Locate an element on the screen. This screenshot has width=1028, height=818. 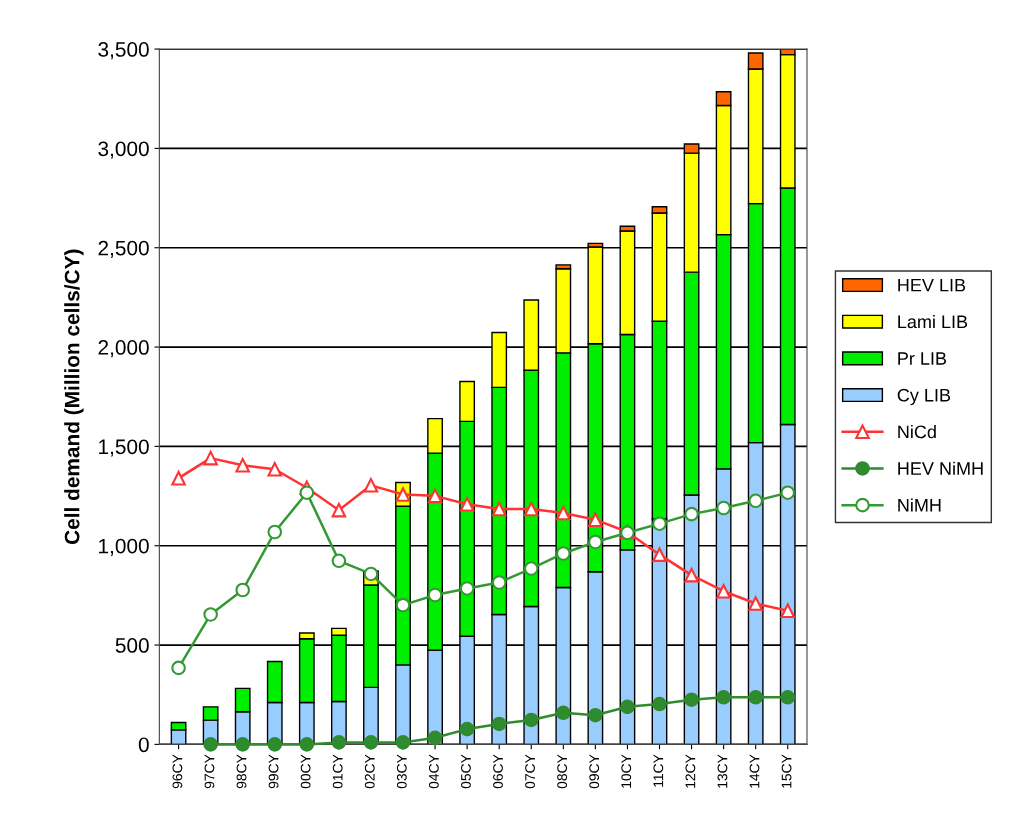
y-tick-label: 2,000 is located at coordinates (123, 349).